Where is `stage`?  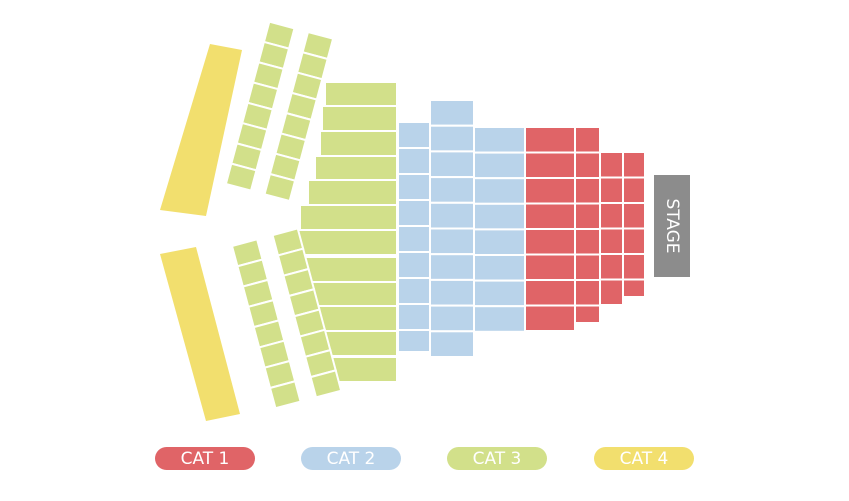
stage is located at coordinates (672, 226).